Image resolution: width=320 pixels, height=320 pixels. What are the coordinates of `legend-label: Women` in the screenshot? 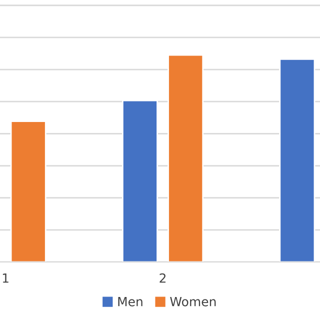 It's located at (193, 301).